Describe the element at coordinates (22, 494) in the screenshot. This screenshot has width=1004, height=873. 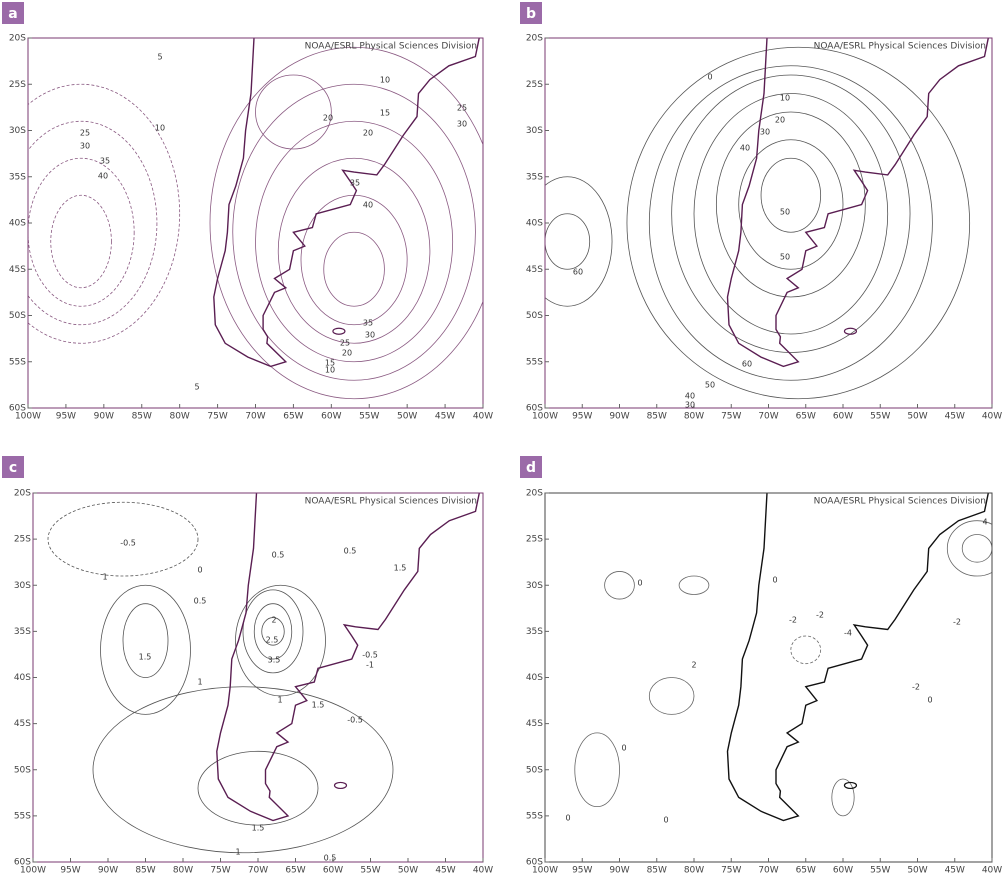
I see `lat-tick-label: 20S` at that location.